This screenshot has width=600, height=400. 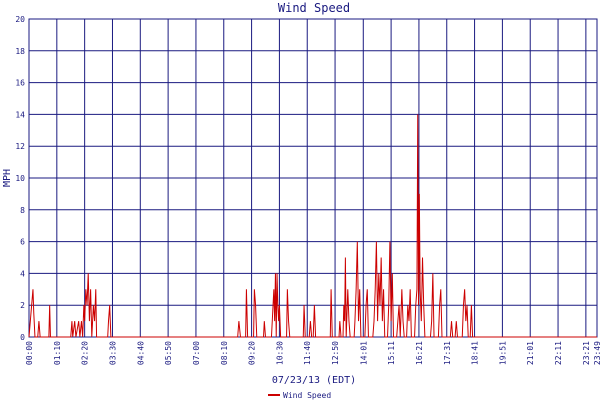 What do you see at coordinates (314, 380) in the screenshot?
I see `x-axis-label: 07/23/13 (EDT)` at bounding box center [314, 380].